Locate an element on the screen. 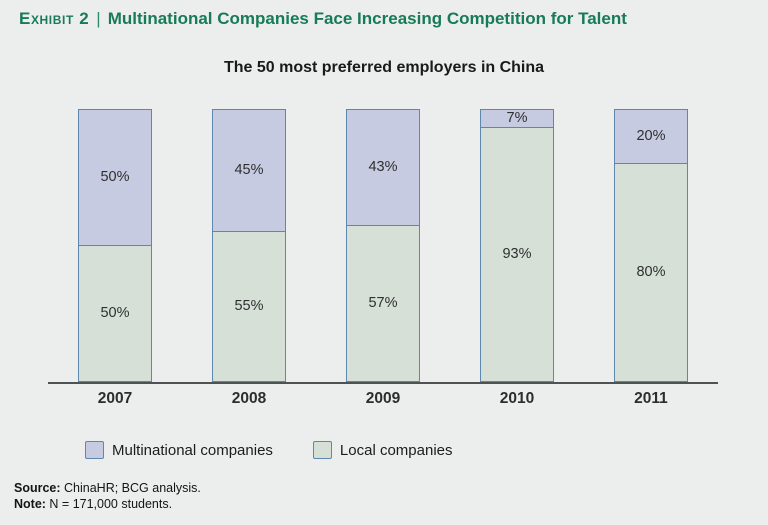 Image resolution: width=768 pixels, height=525 pixels. bar-2008: 45% 55% is located at coordinates (249, 245).